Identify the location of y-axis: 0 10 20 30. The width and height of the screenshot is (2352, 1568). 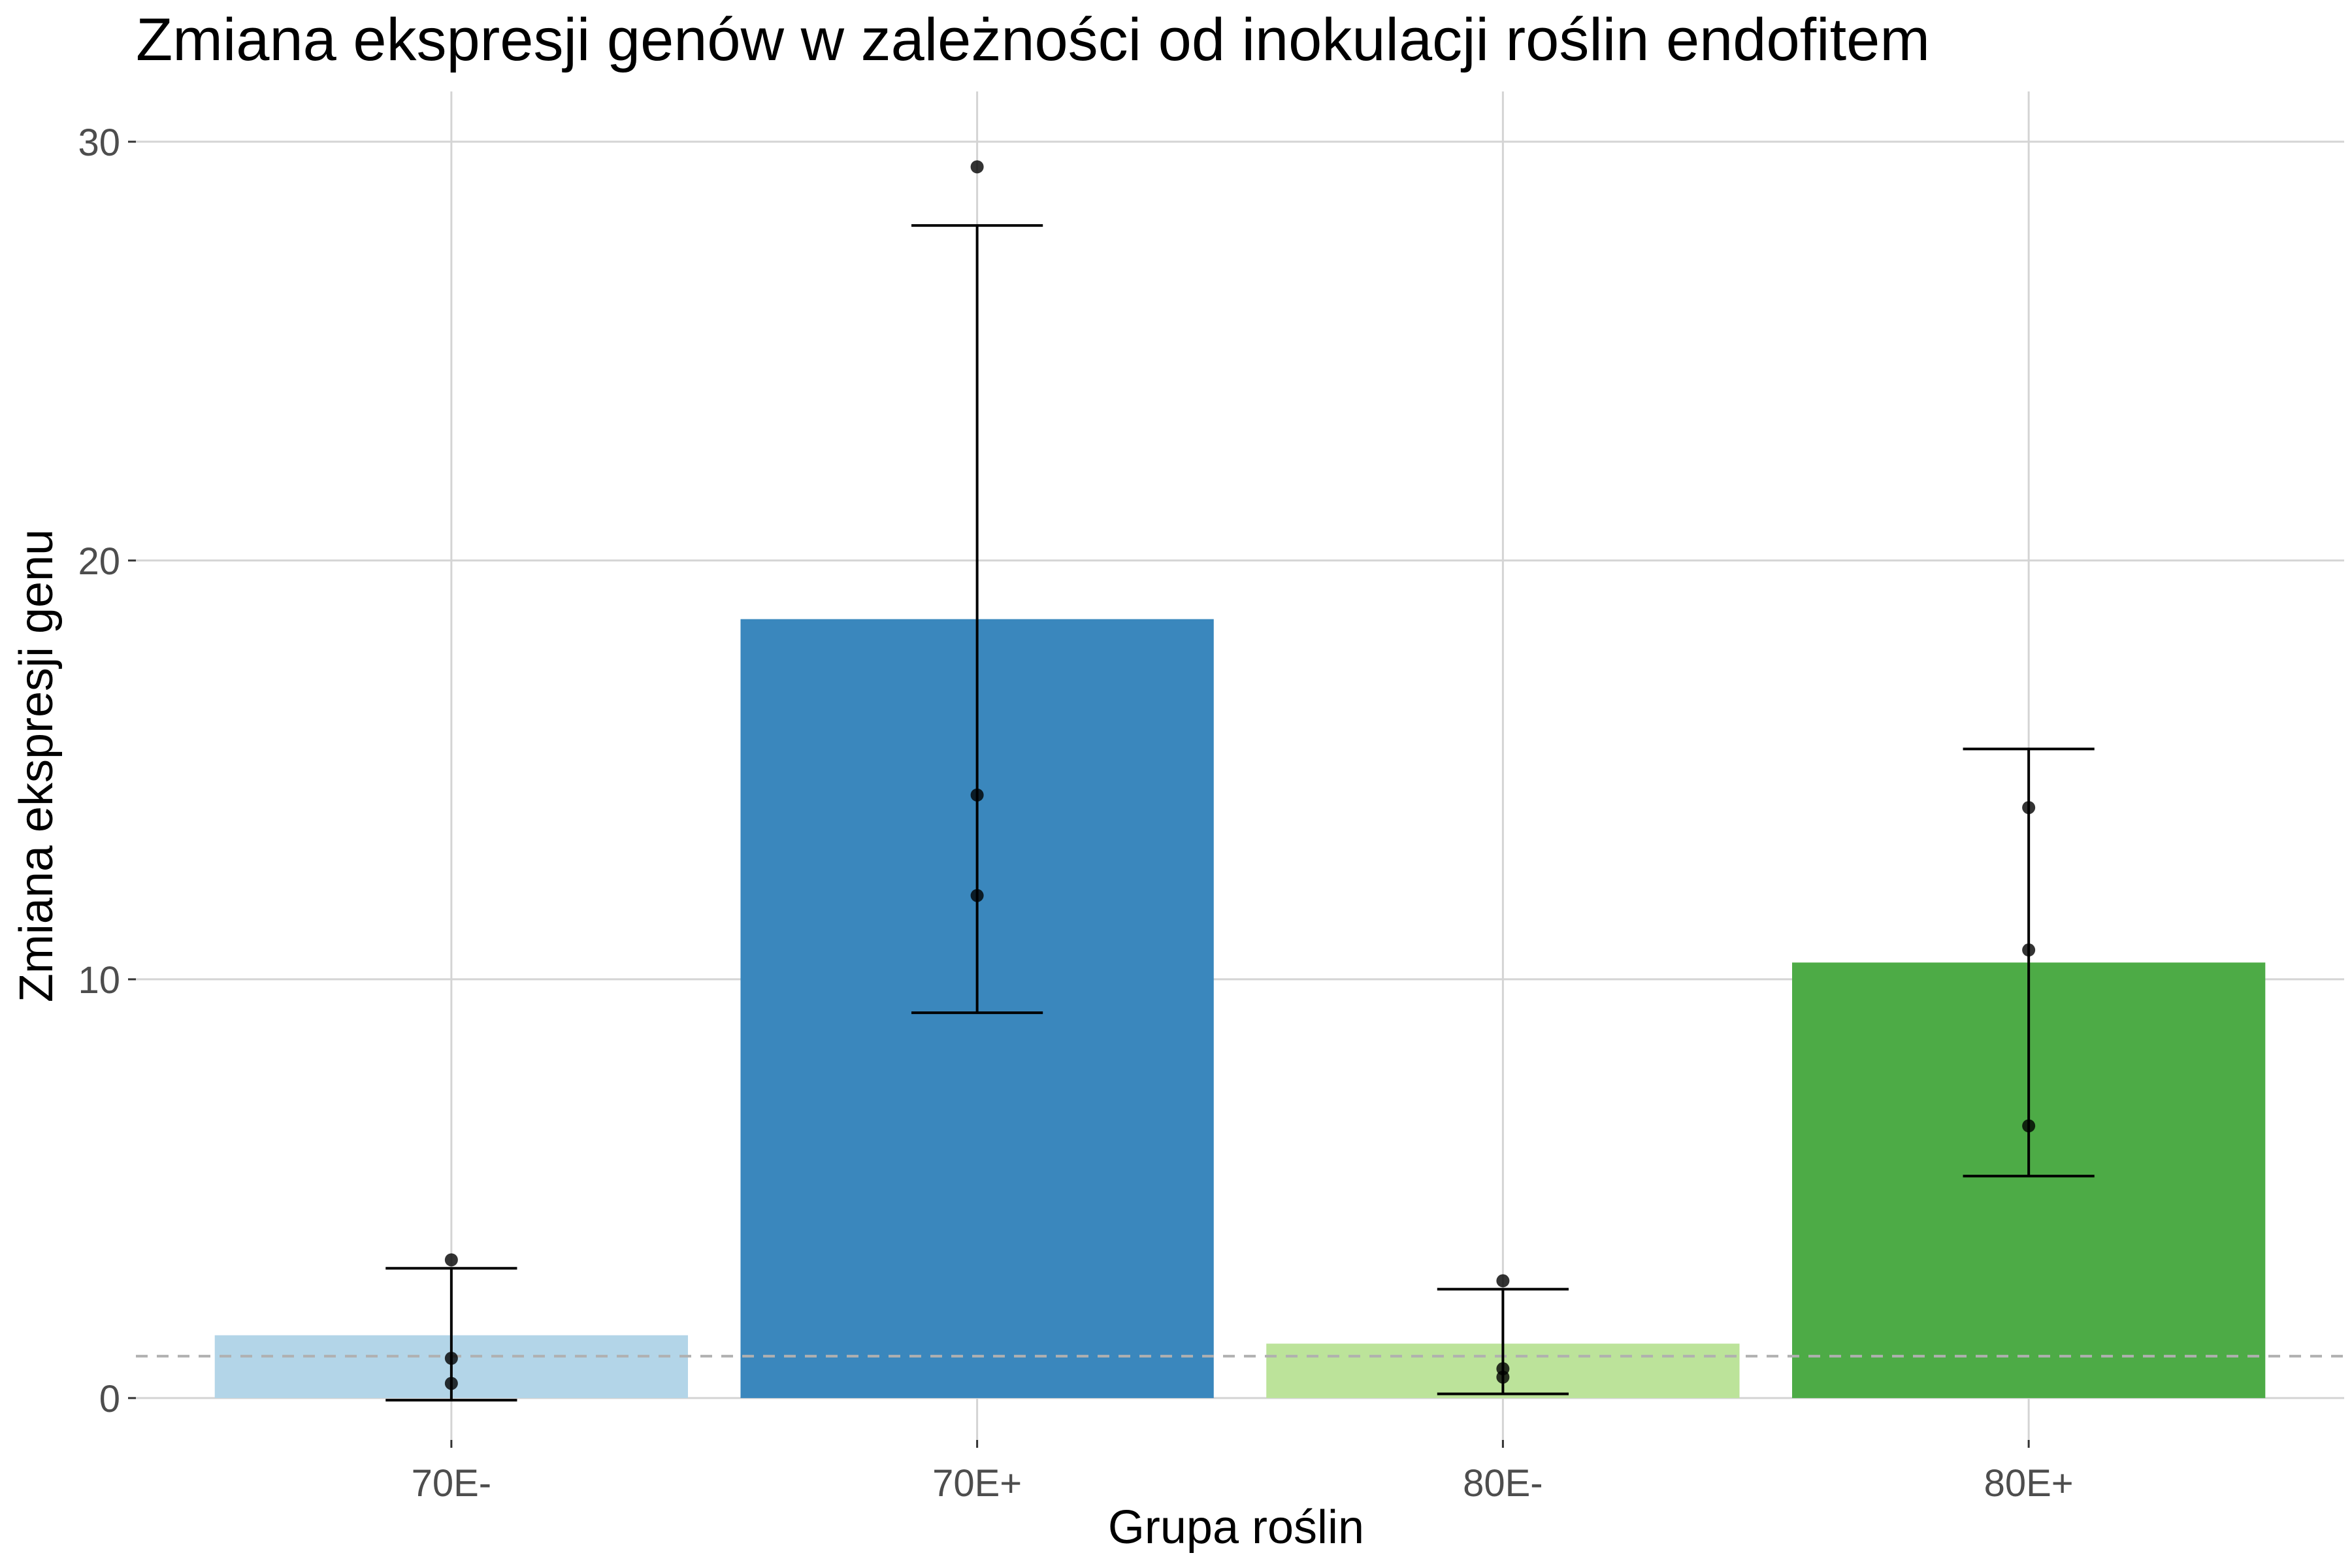
(107, 771).